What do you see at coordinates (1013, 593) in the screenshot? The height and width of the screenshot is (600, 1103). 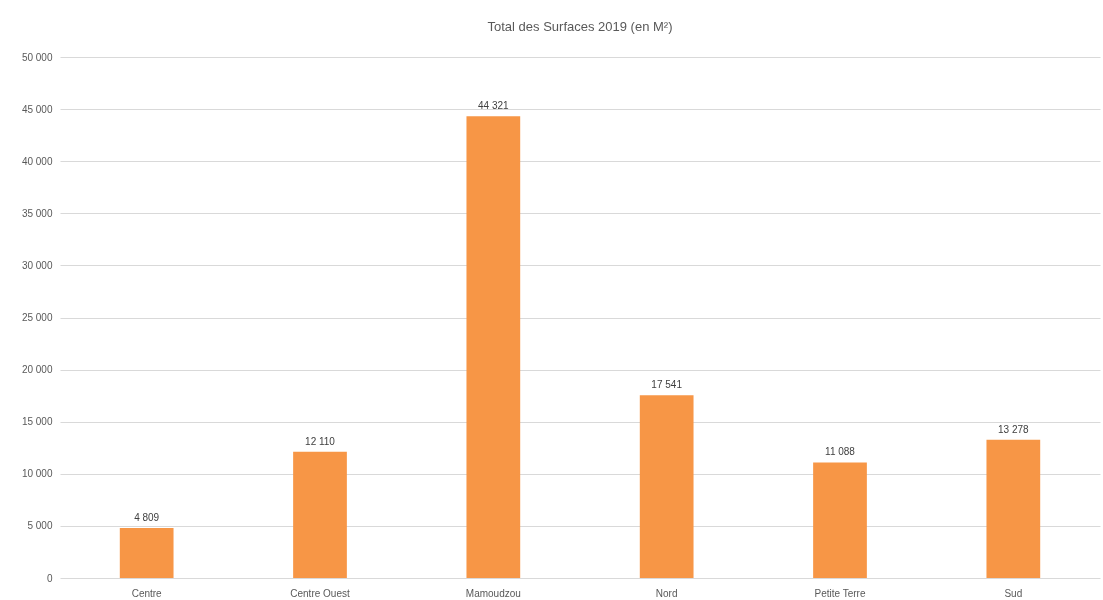 I see `x-tick-label: Sud` at bounding box center [1013, 593].